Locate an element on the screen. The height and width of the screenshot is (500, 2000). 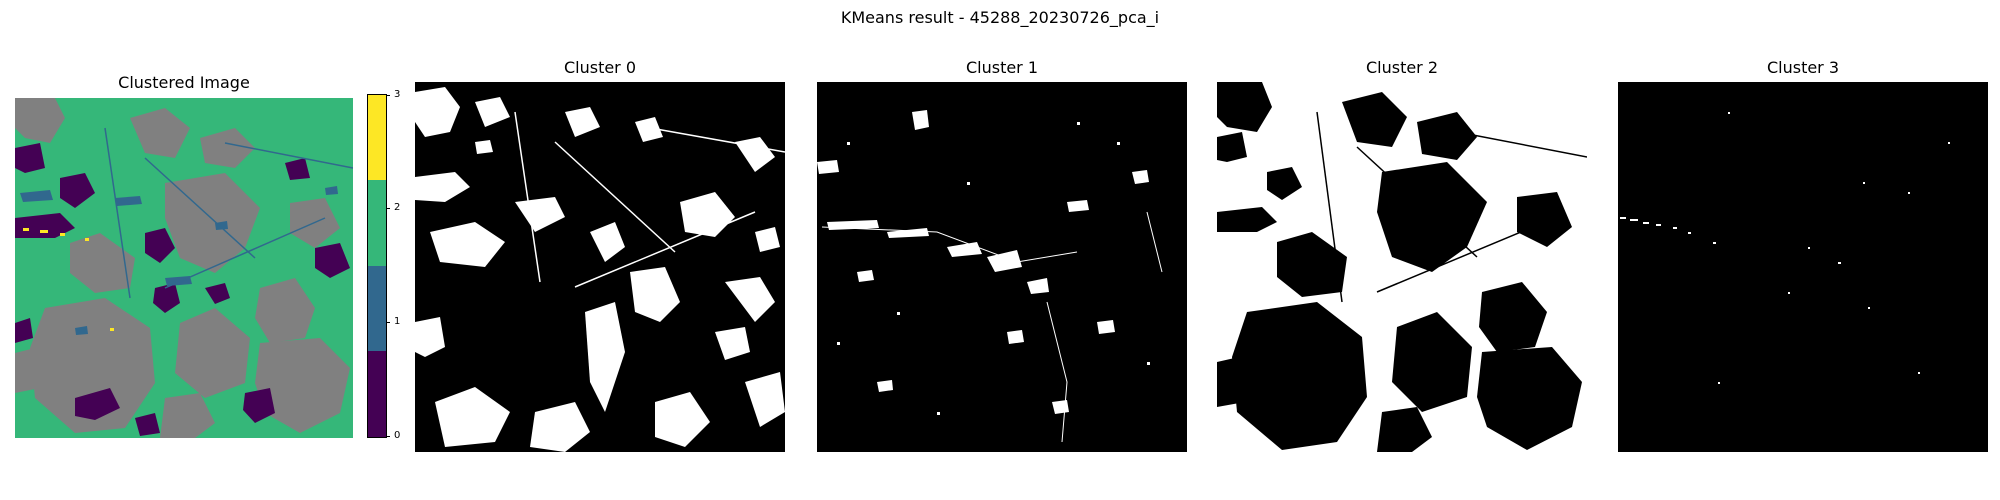
figure-title: KMeans result - 45288_20230726_pca_i is located at coordinates (1000, 17).